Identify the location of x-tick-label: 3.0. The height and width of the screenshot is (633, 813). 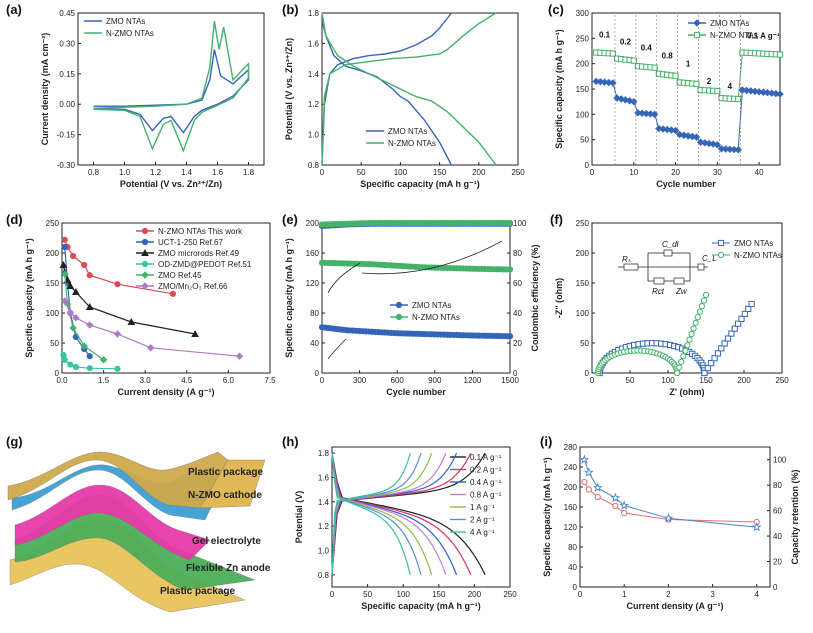
(146, 380).